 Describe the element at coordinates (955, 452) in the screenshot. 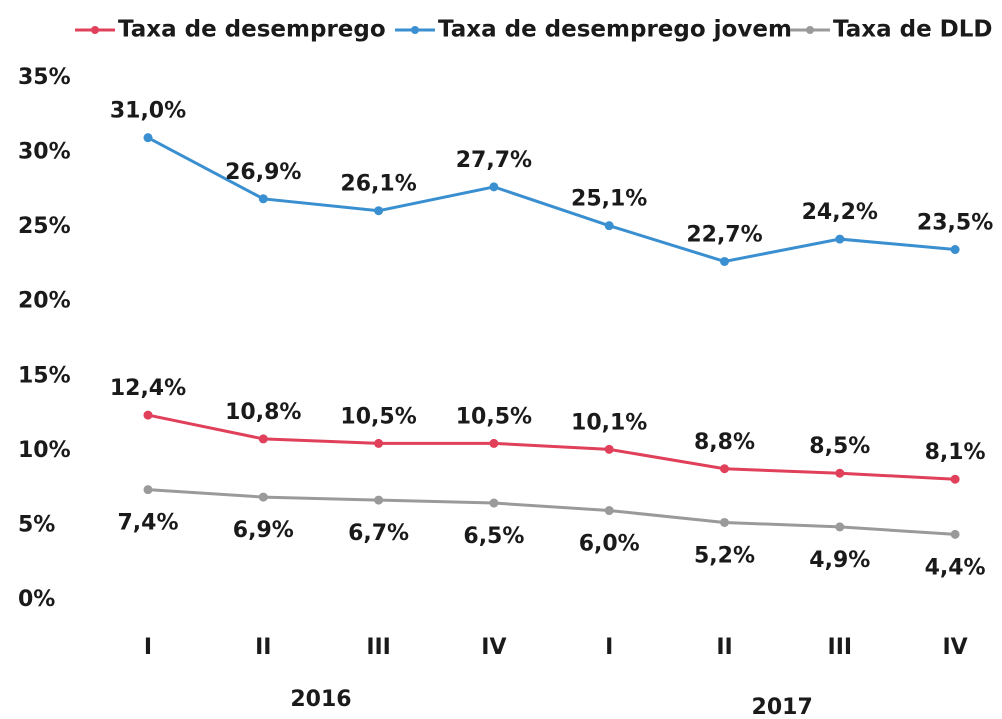

I see `data-label: 8,1%` at that location.